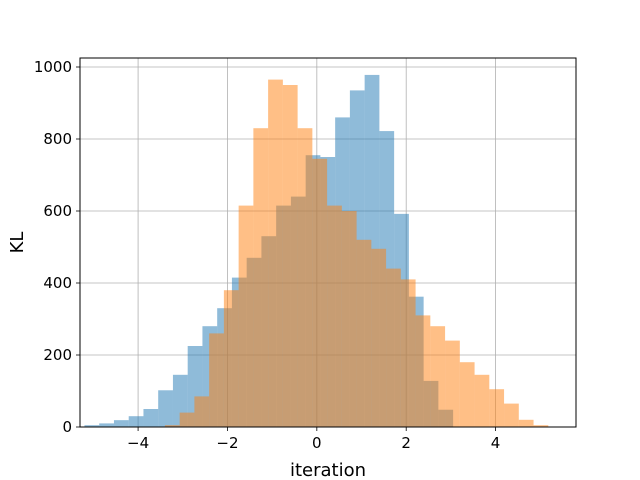  Describe the element at coordinates (317, 443) in the screenshot. I see `x-tick-label: 0` at that location.